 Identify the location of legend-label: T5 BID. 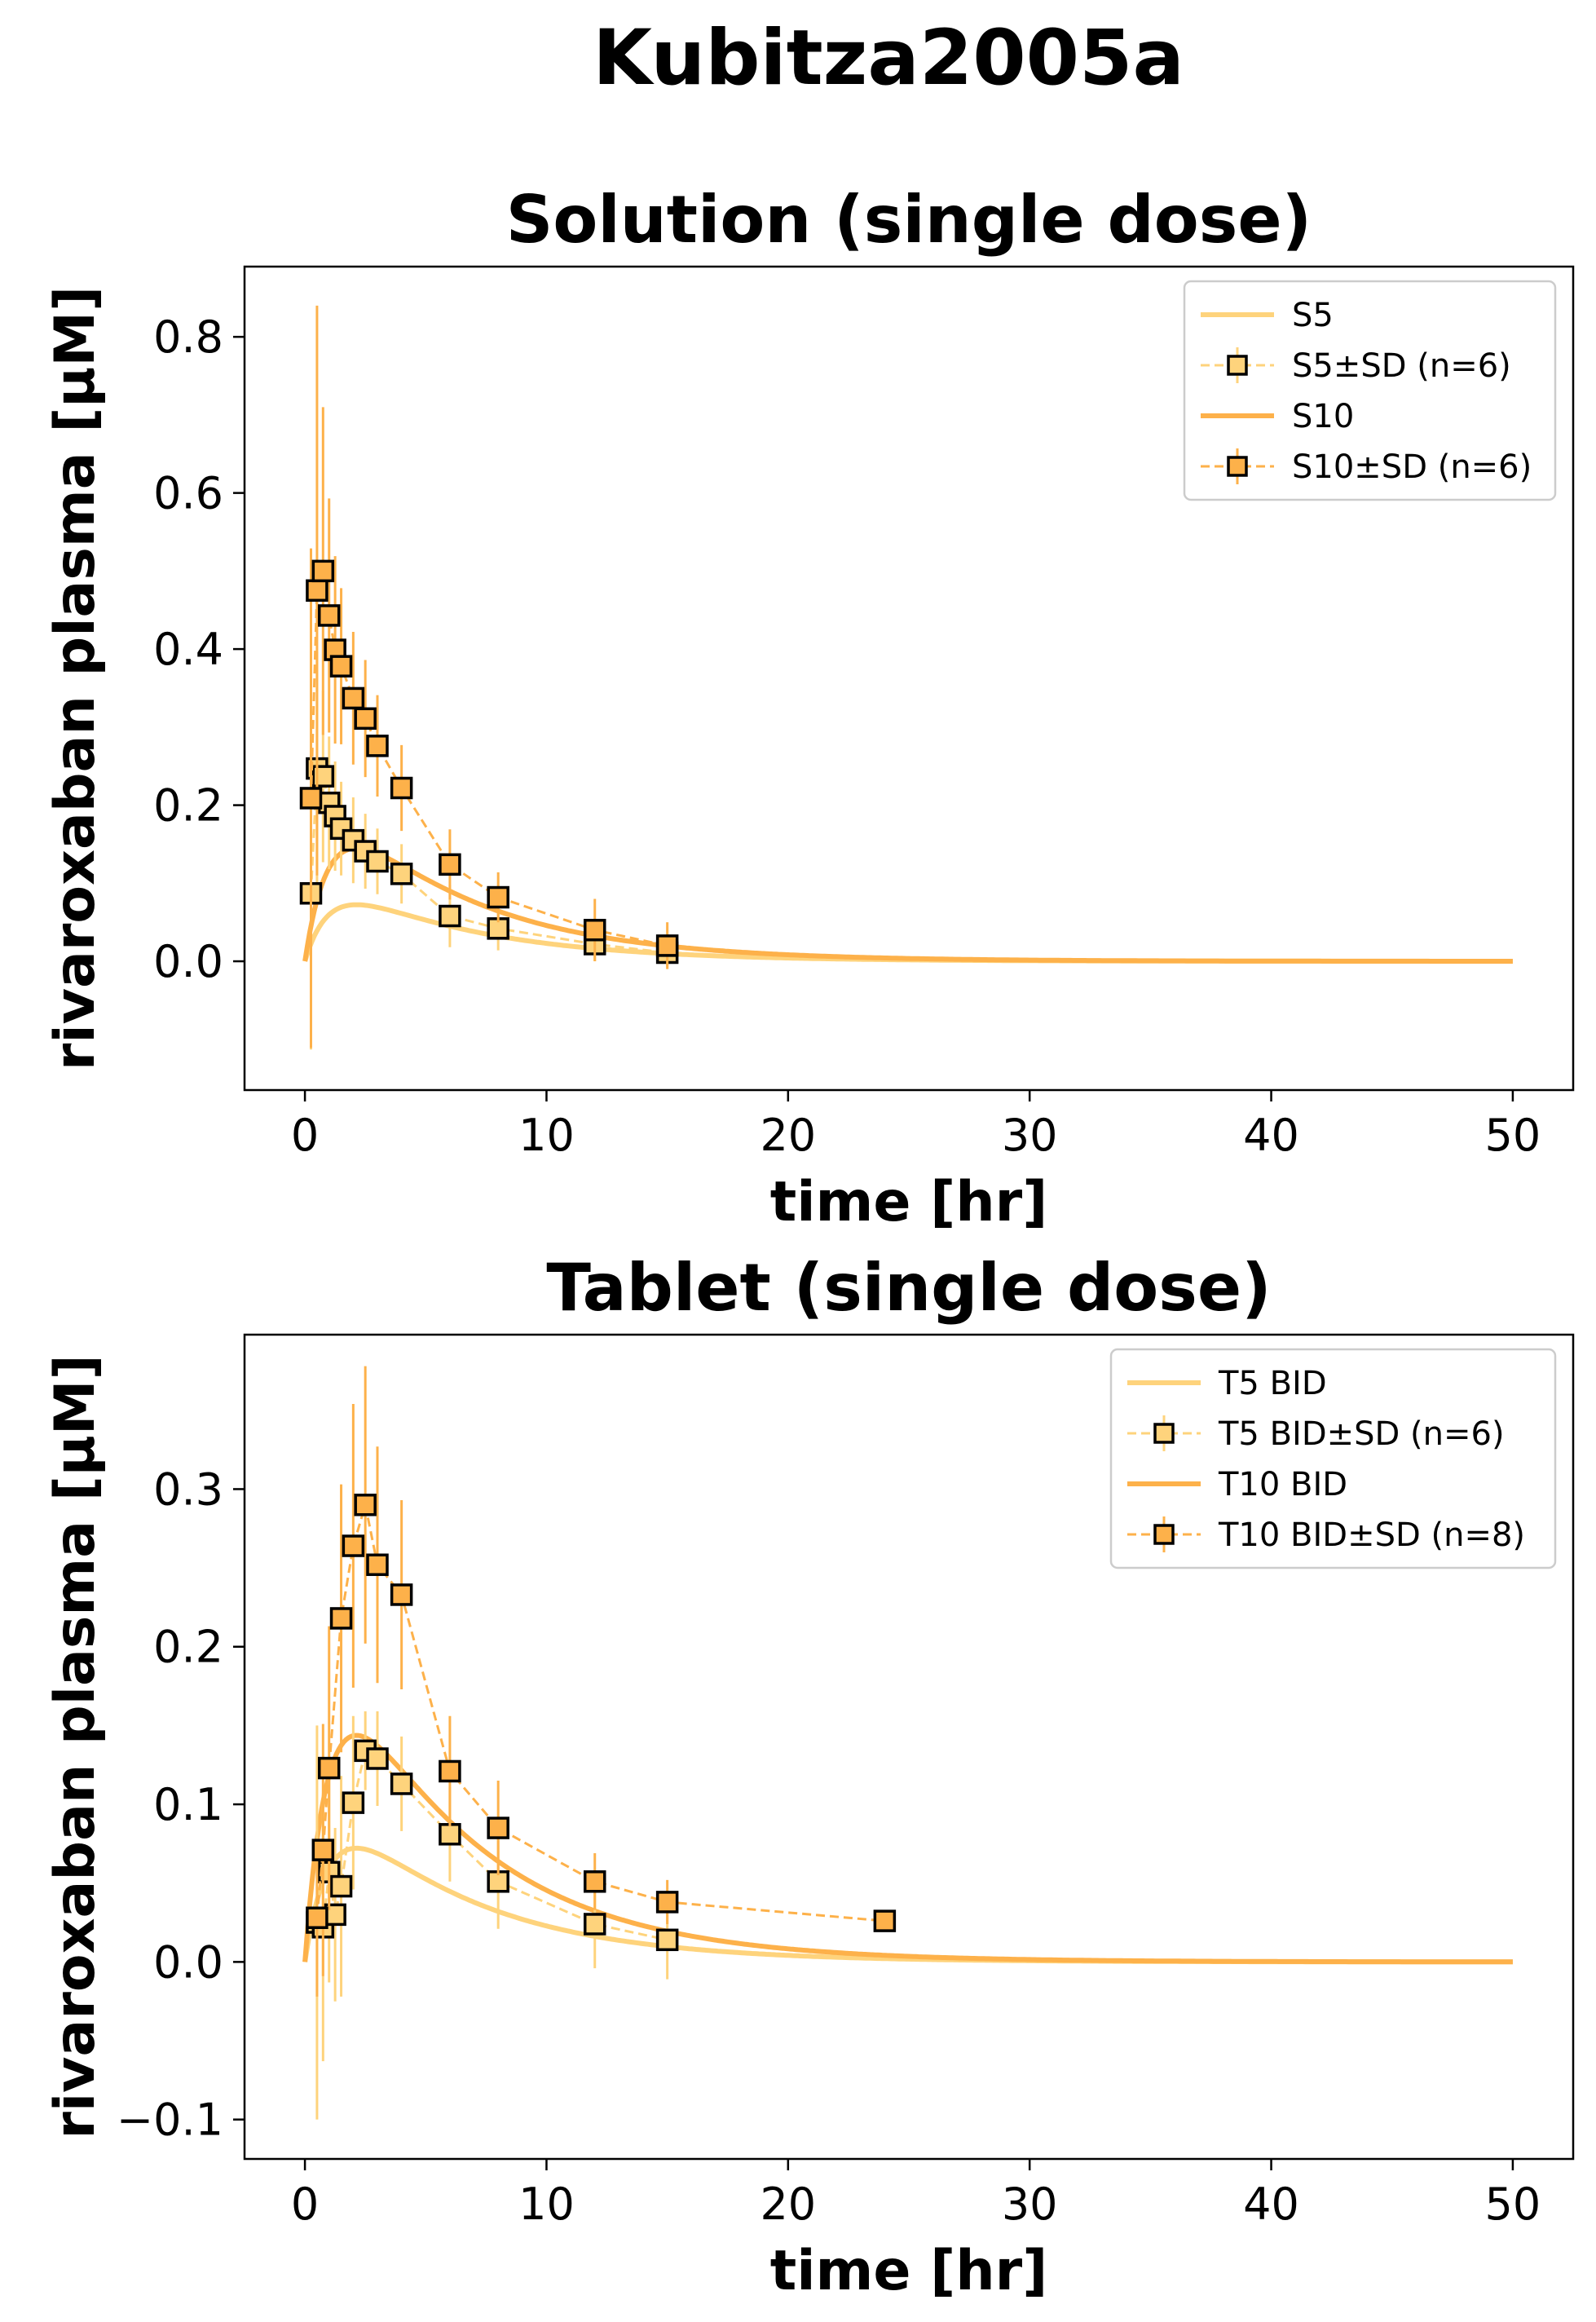
(1272, 1383).